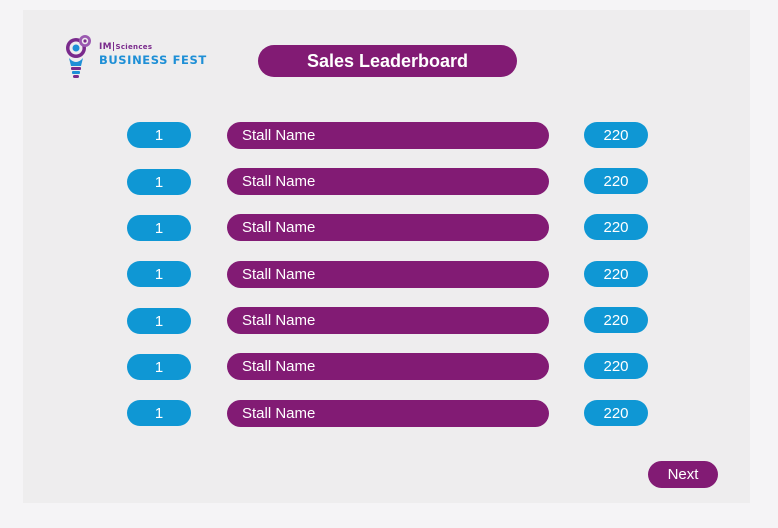 This screenshot has width=778, height=528. What do you see at coordinates (387, 61) in the screenshot?
I see `page-title: Sales Leaderboard` at bounding box center [387, 61].